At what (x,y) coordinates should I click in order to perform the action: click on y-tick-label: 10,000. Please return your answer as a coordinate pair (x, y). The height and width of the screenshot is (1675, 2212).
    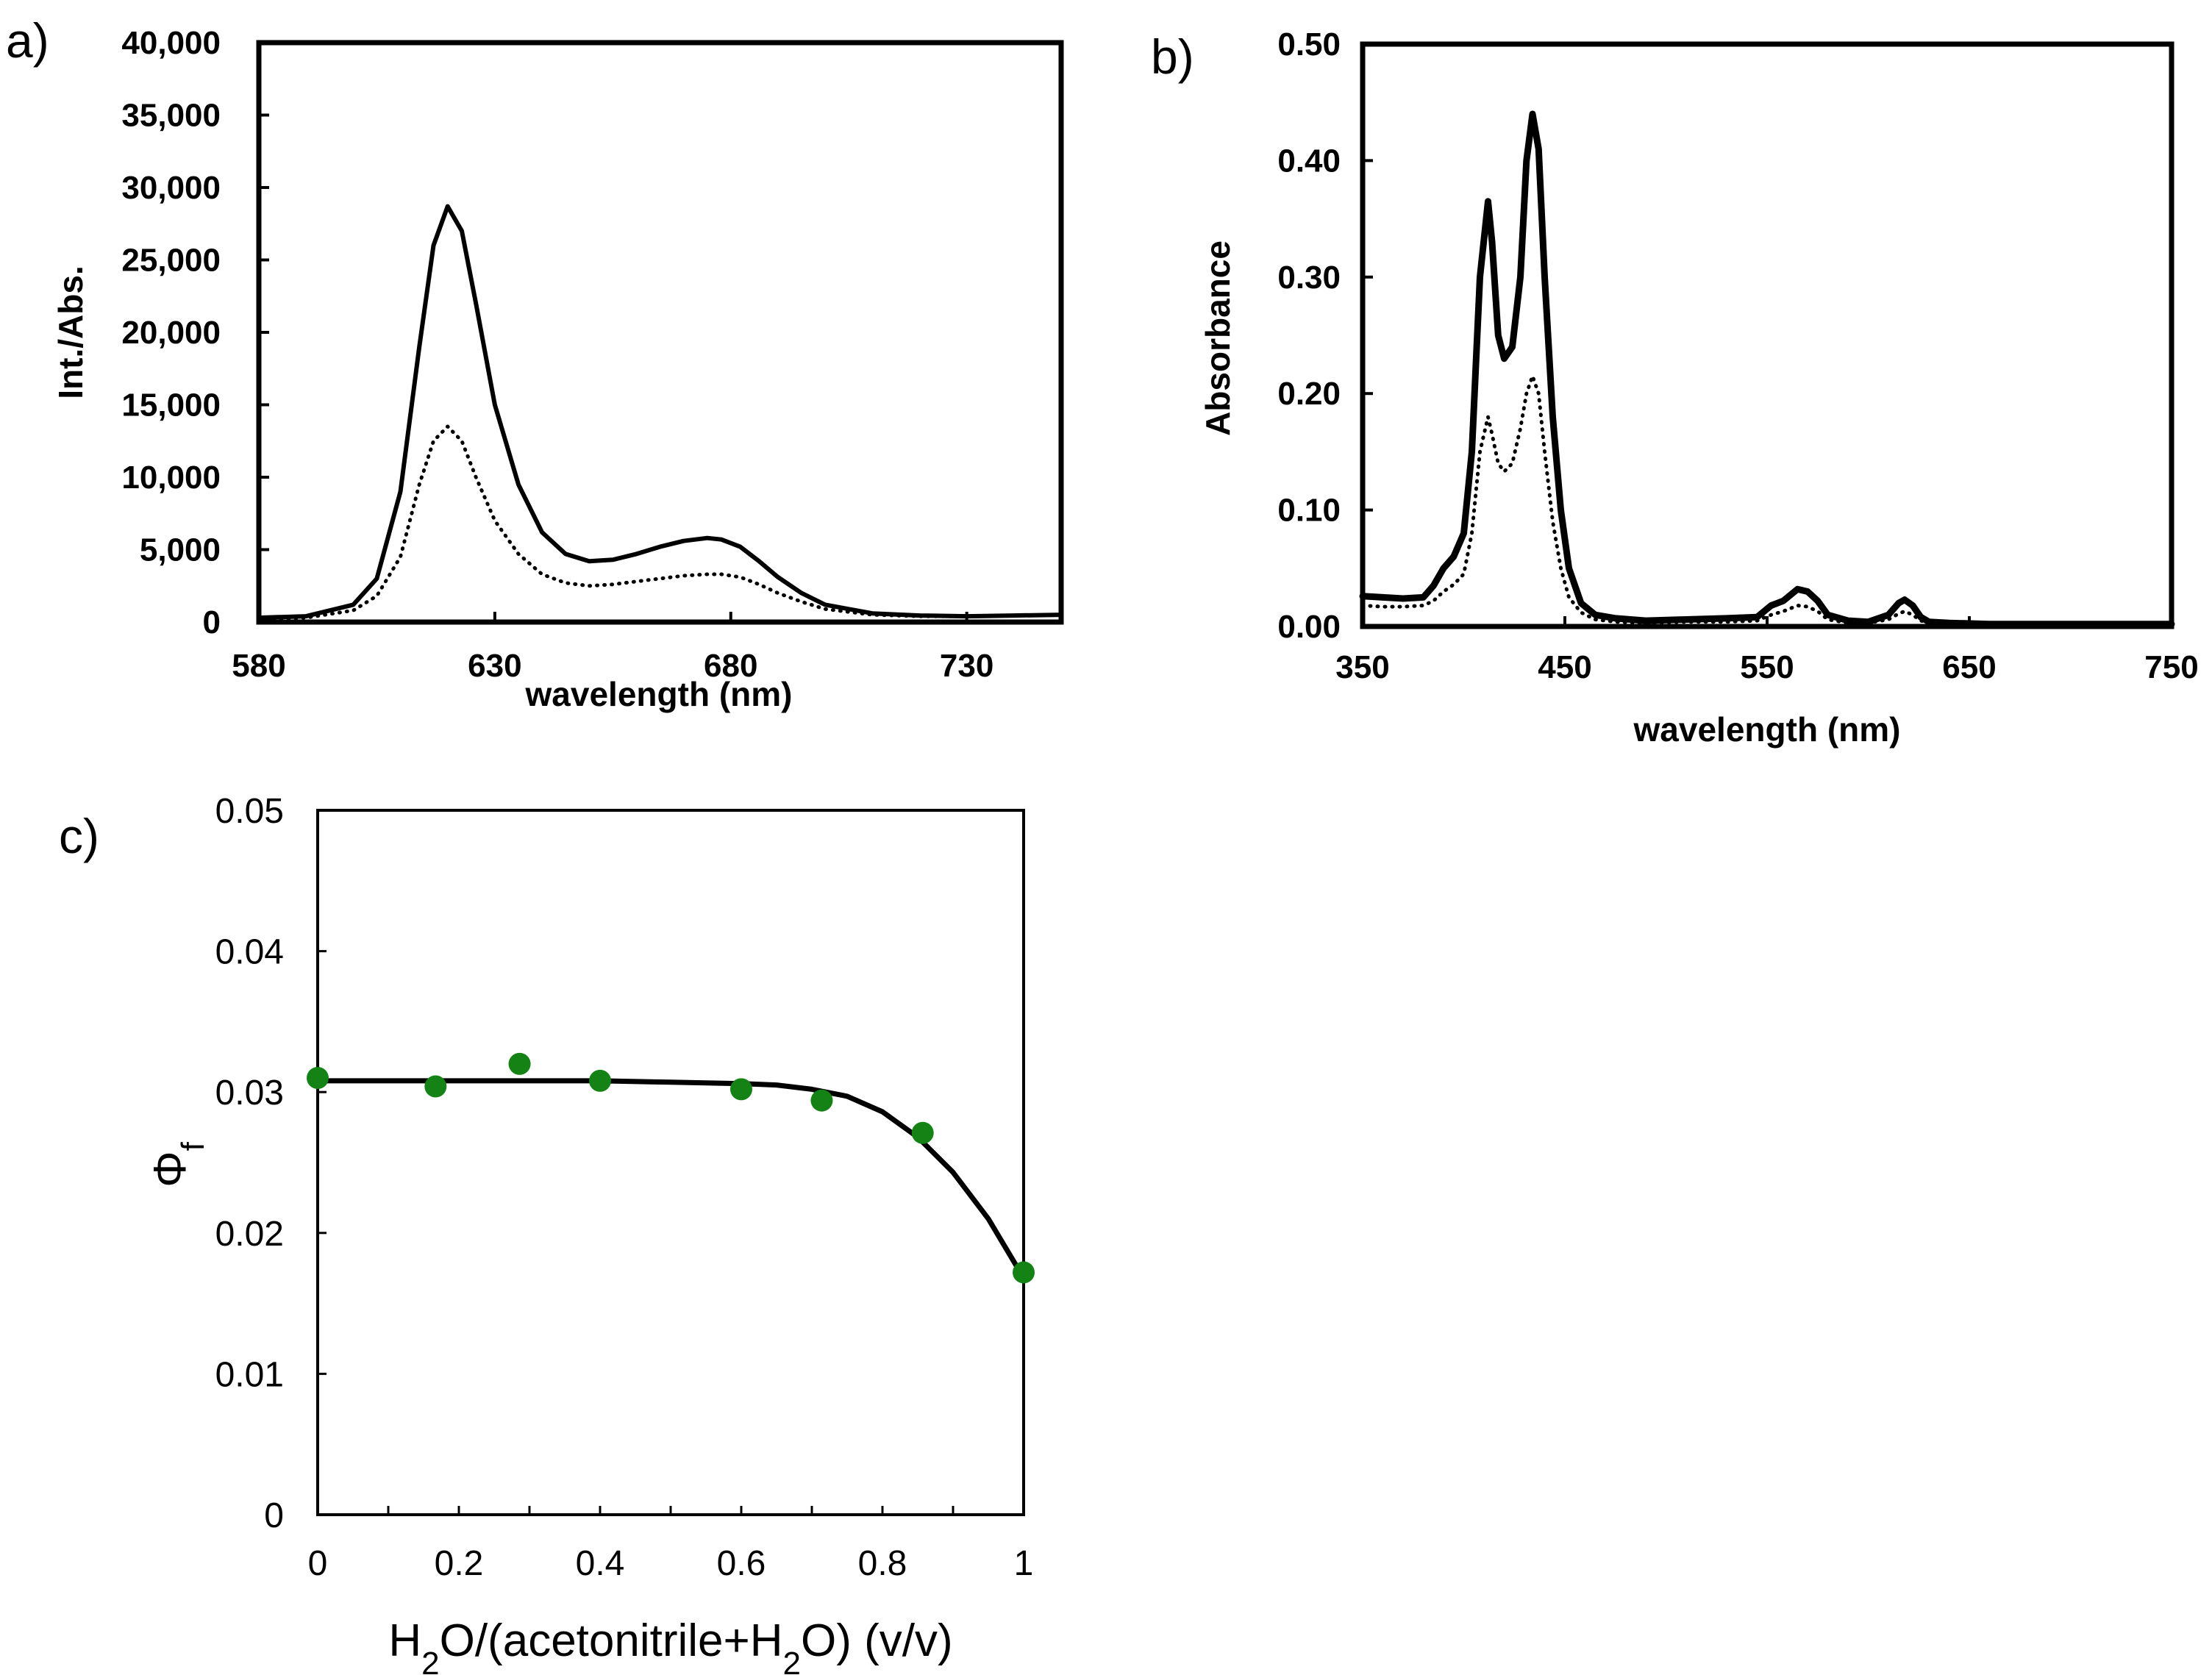
    Looking at the image, I should click on (171, 478).